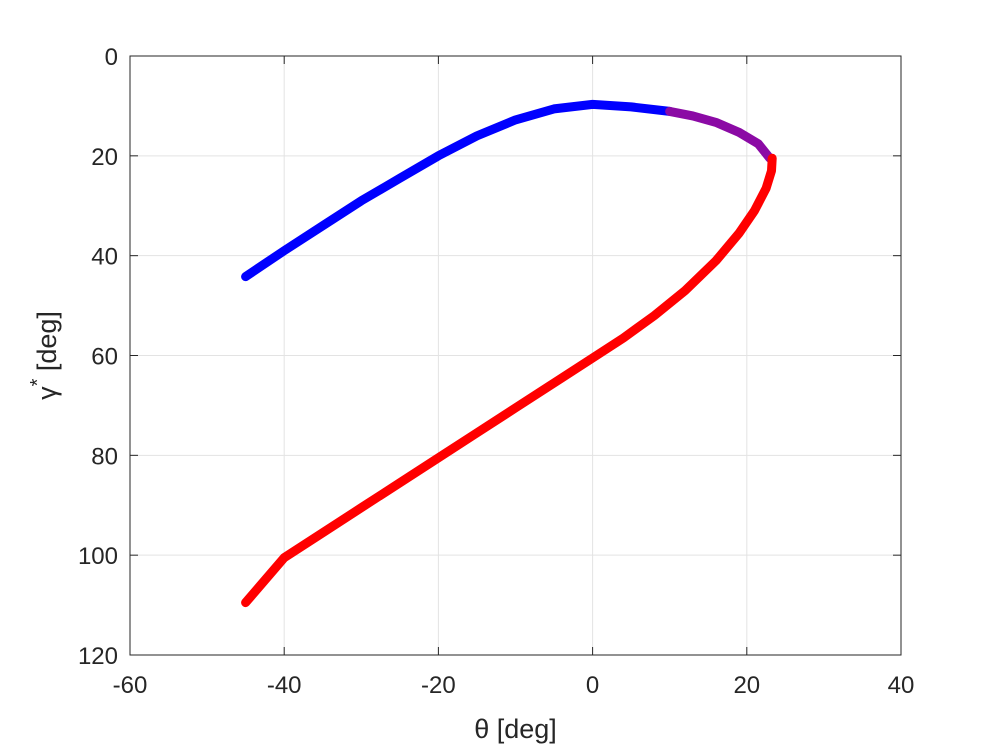 The width and height of the screenshot is (996, 747). I want to click on y-axis-label-group: γ* [deg], so click(44, 355).